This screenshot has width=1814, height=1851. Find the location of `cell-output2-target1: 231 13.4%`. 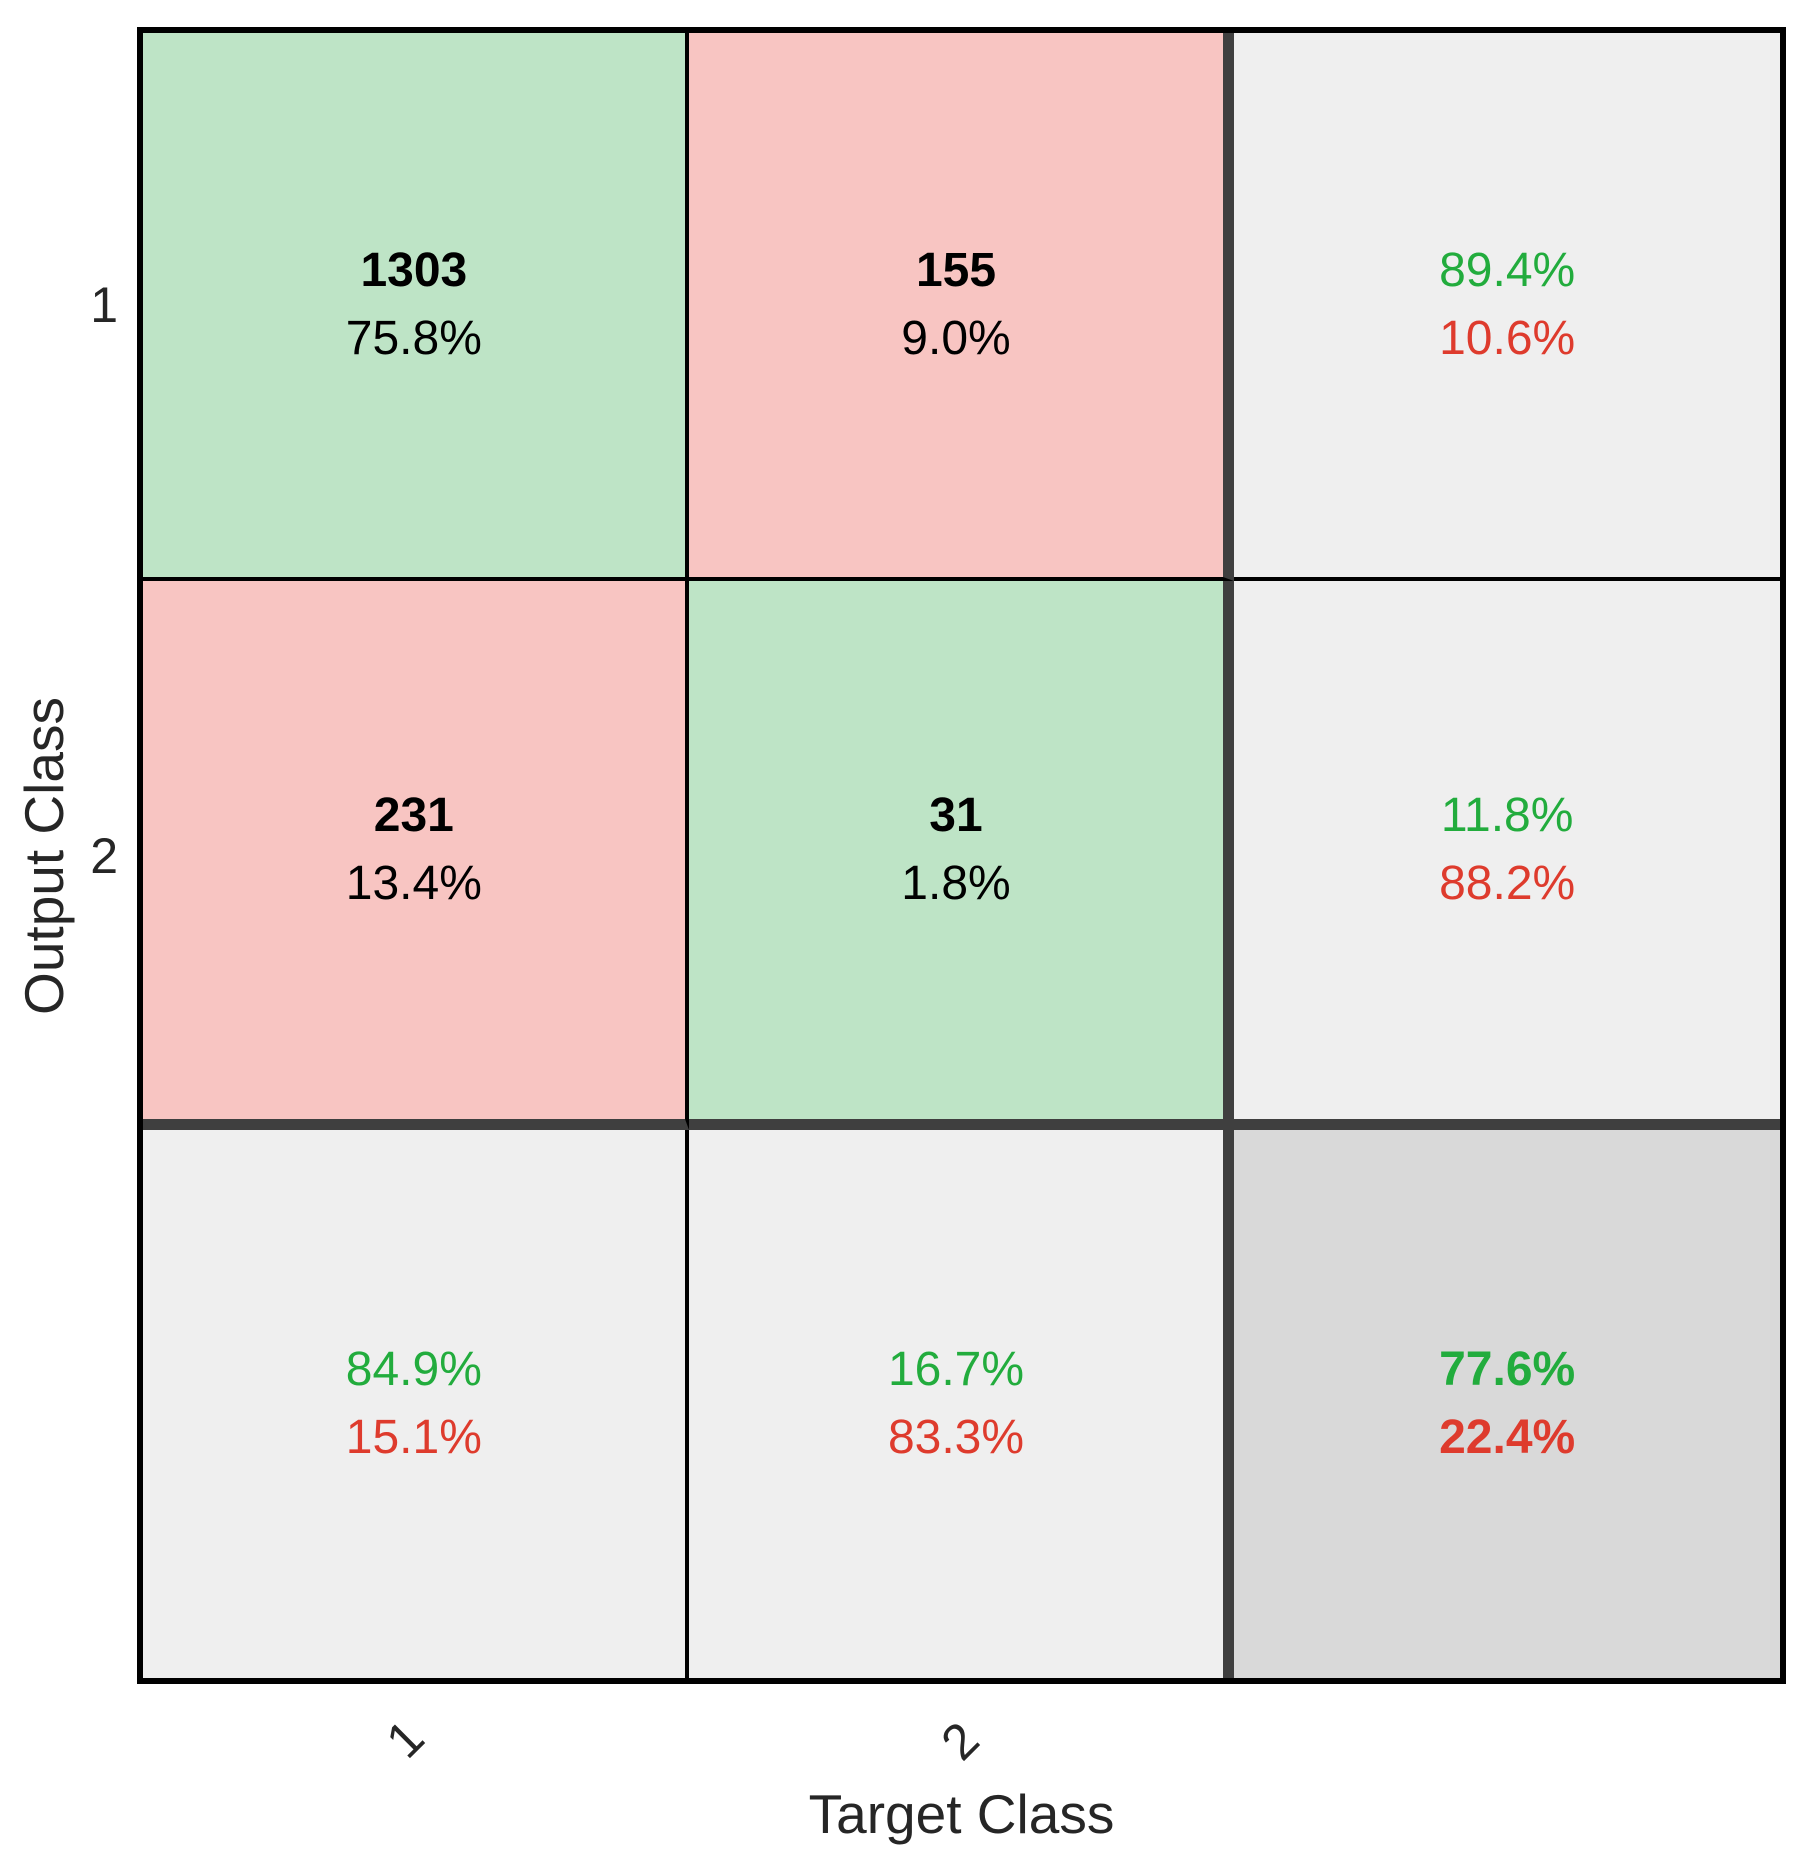

cell-output2-target1: 231 13.4% is located at coordinates (416, 855).